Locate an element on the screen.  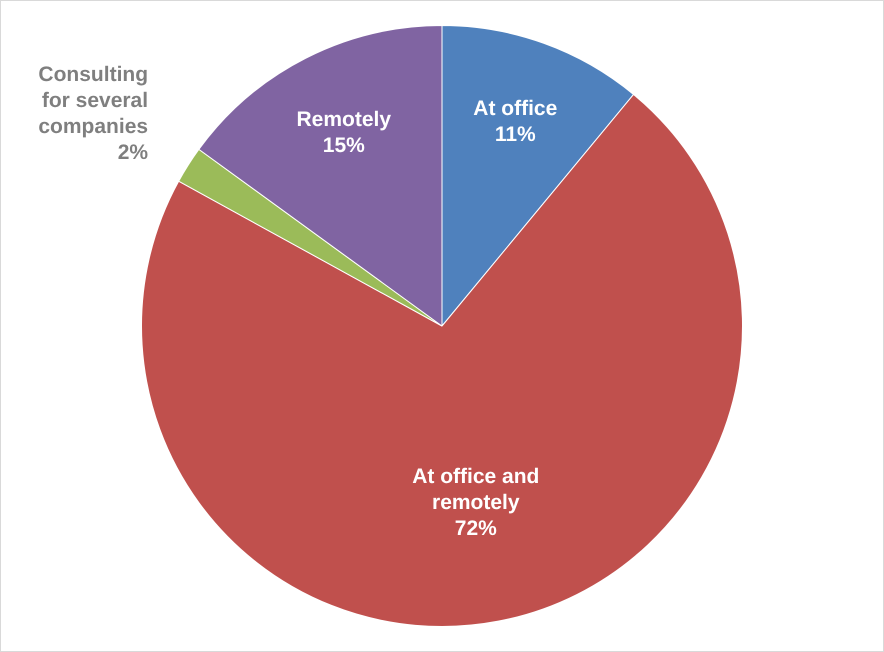
slice-label: At office and remotely is located at coordinates (476, 489).